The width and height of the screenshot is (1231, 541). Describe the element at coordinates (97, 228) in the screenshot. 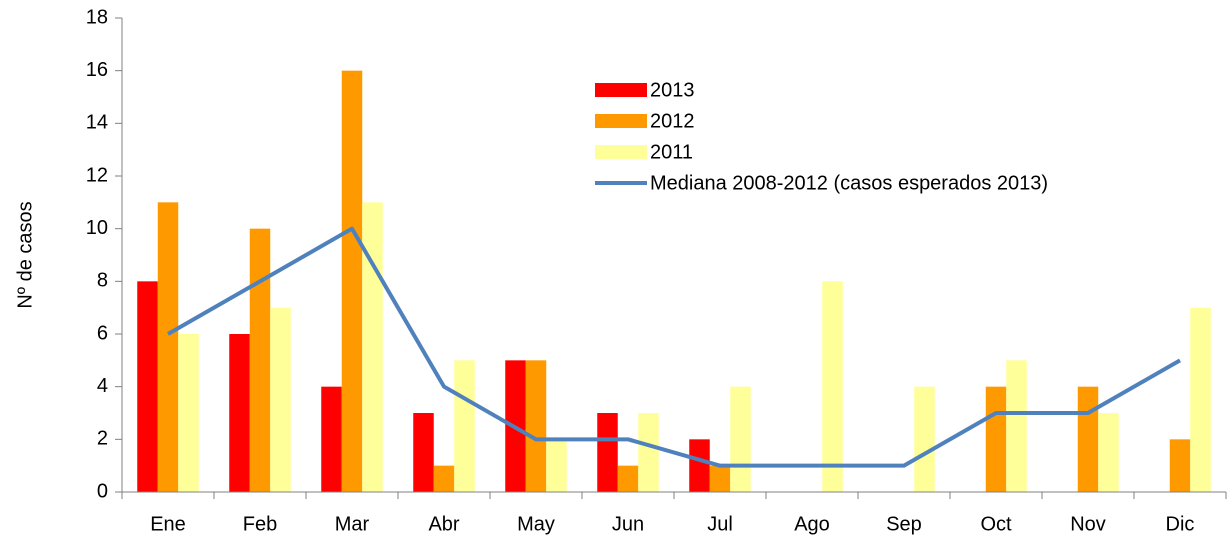

I see `y-tick-label: 10` at that location.